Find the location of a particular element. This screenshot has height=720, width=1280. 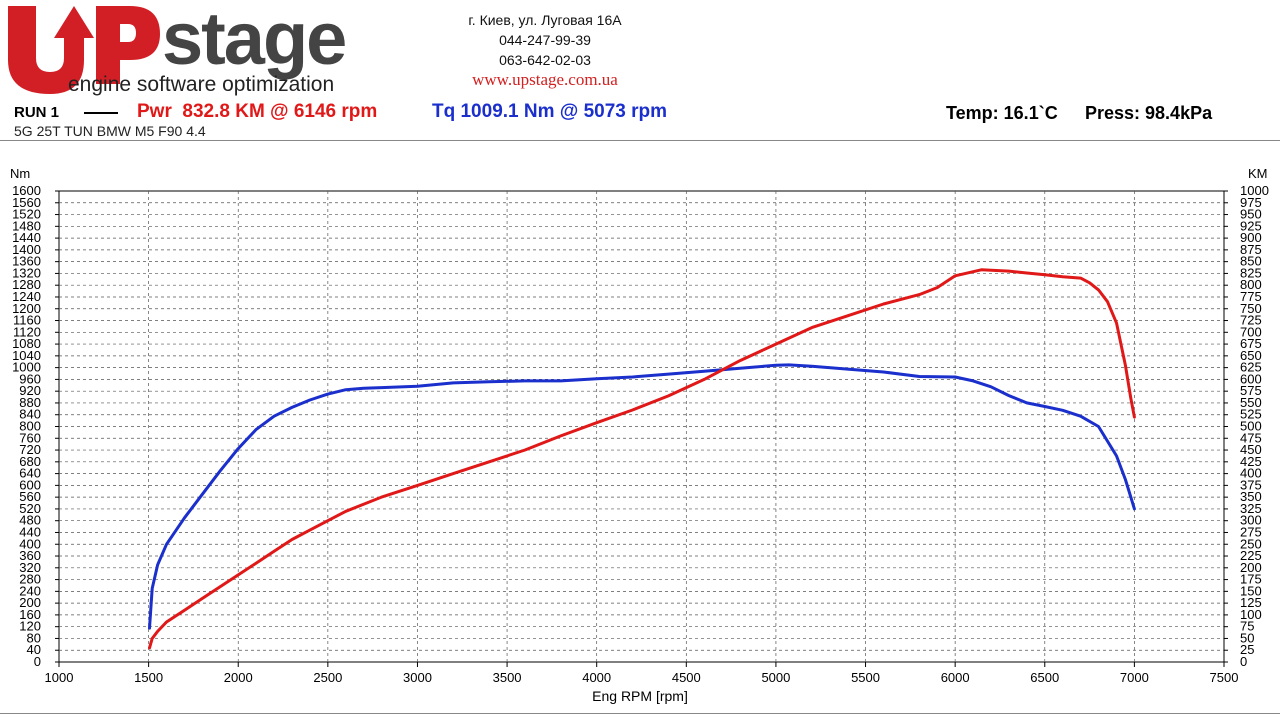

y-left-tick-label: 120 is located at coordinates (30, 626).